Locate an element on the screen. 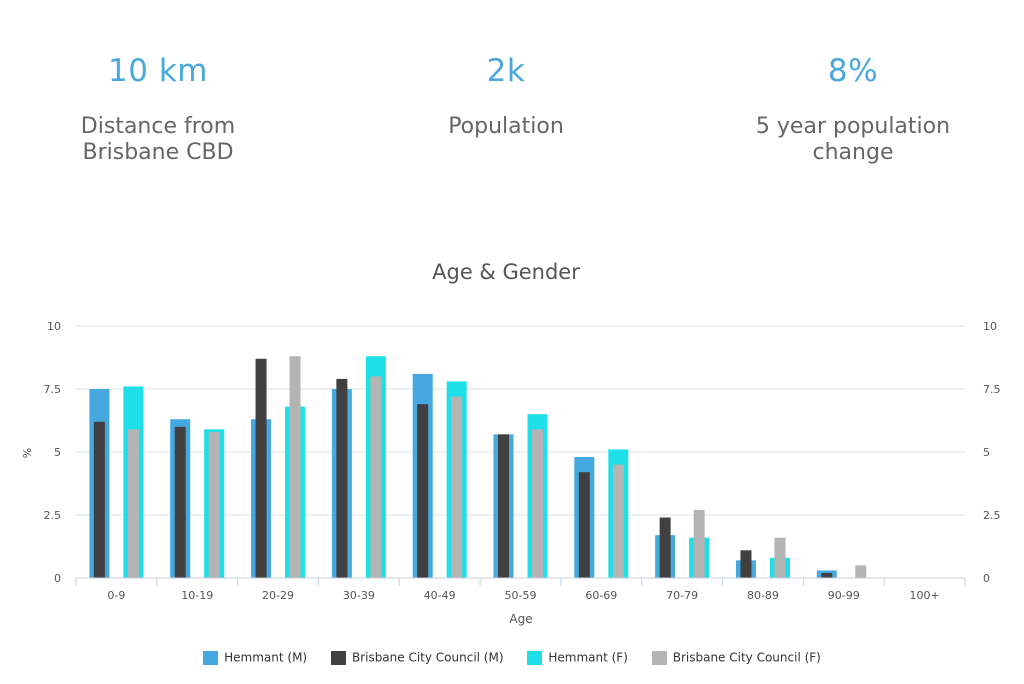 The image size is (1024, 684). x-axis-label: Age is located at coordinates (520, 619).